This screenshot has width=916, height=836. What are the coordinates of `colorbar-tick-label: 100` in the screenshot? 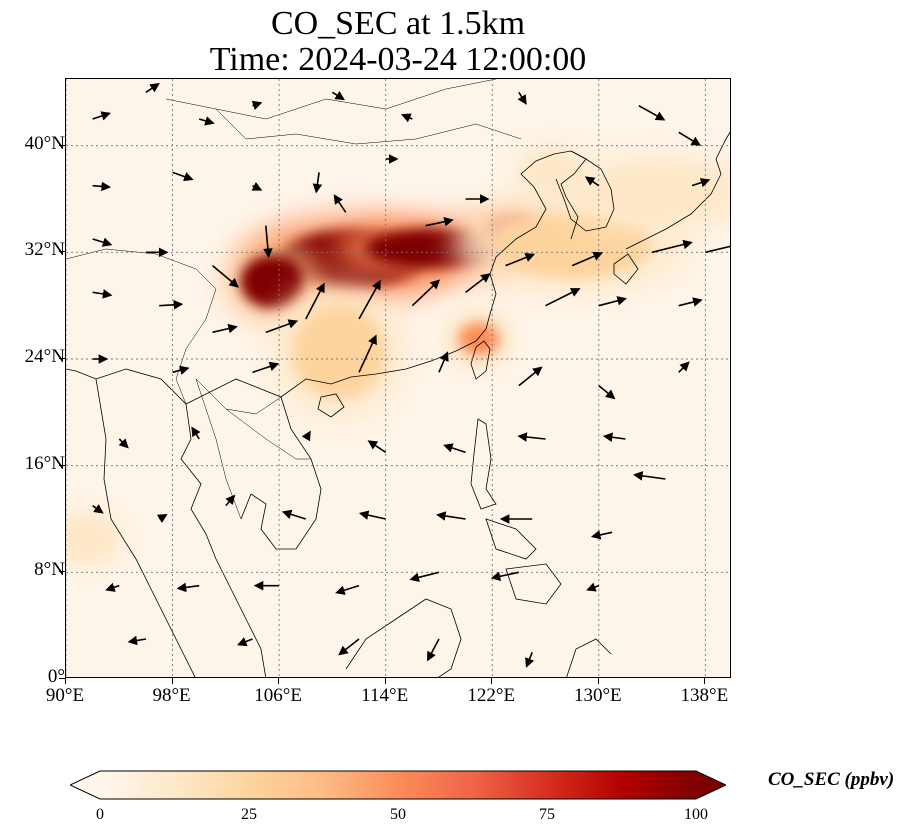 It's located at (696, 814).